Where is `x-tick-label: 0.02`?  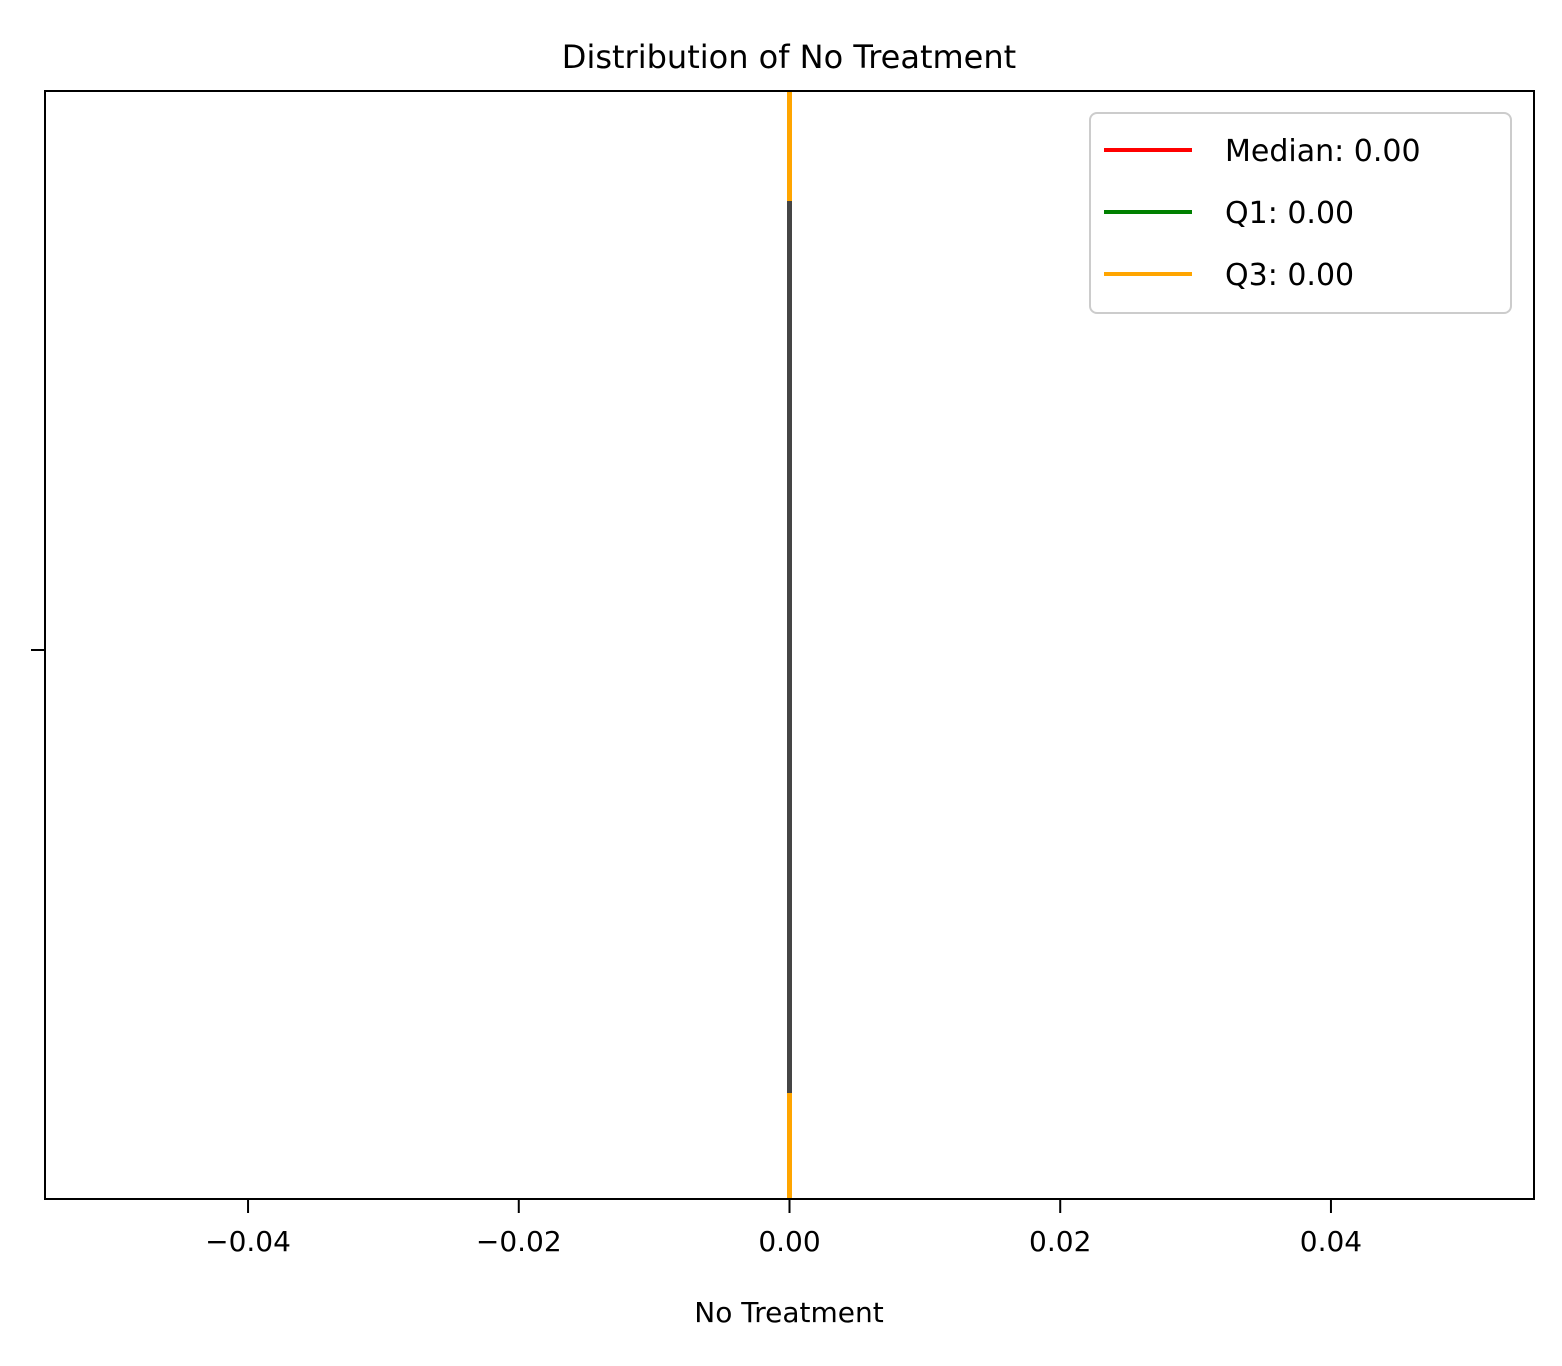 x-tick-label: 0.02 is located at coordinates (1060, 1241).